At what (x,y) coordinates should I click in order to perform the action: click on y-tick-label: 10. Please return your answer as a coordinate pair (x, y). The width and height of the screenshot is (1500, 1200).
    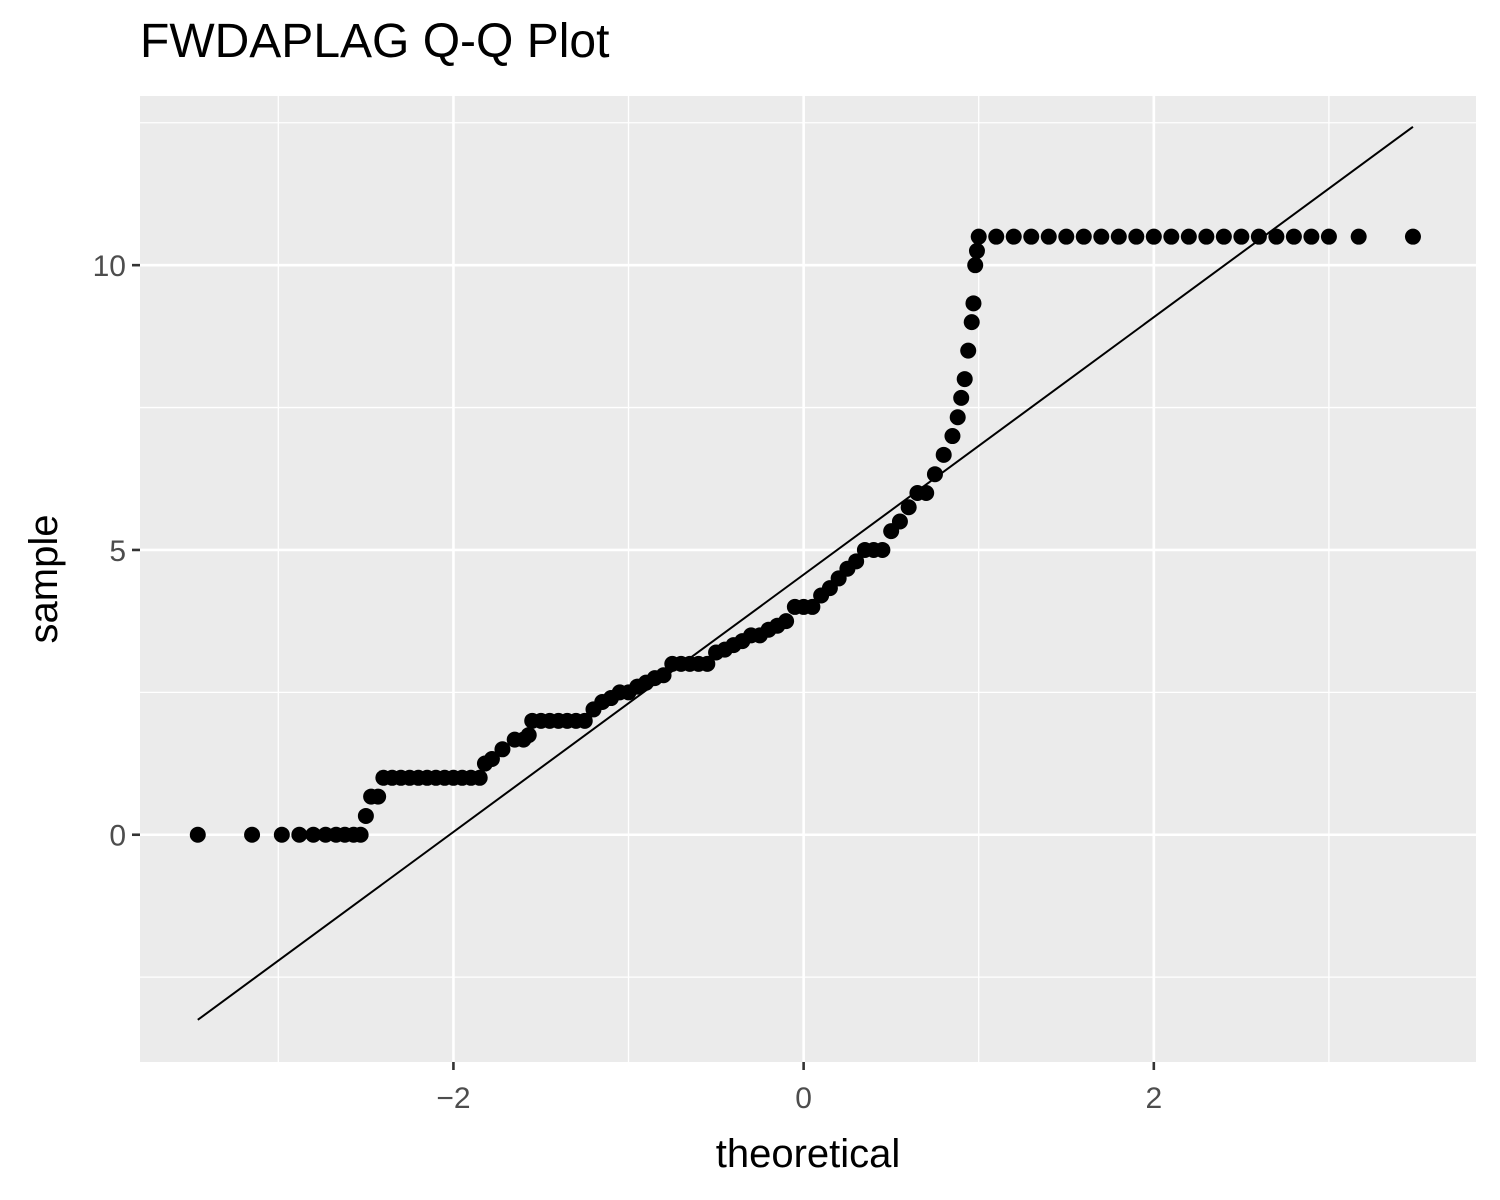
    Looking at the image, I should click on (109, 266).